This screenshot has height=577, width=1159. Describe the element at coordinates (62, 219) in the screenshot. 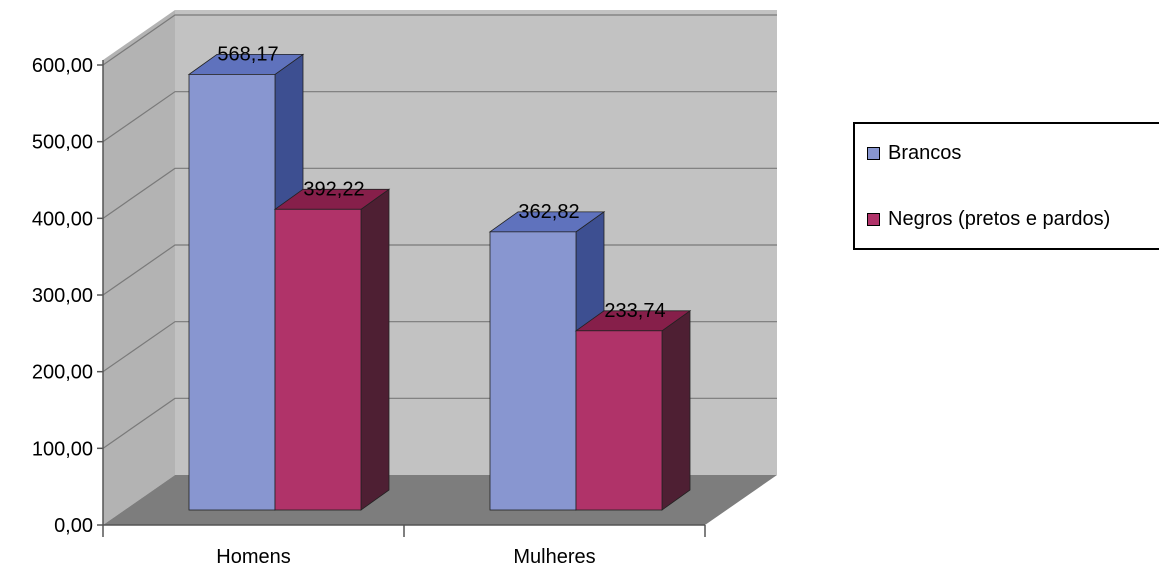

I see `y-tick-label: 400,00` at that location.